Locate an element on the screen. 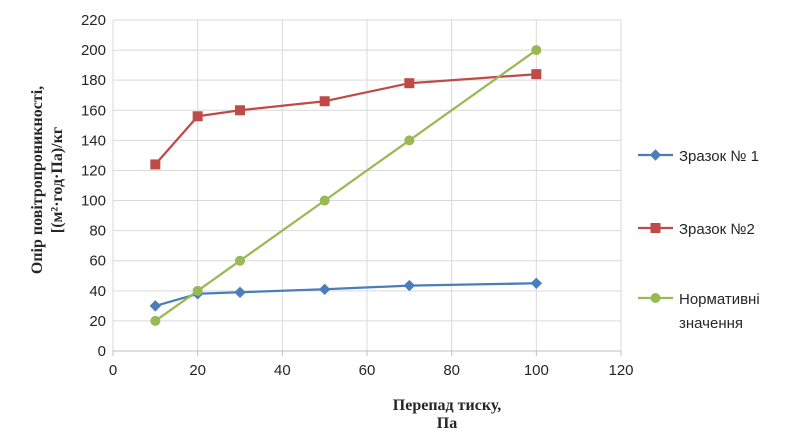  x-tick-label: 20 is located at coordinates (197, 370).